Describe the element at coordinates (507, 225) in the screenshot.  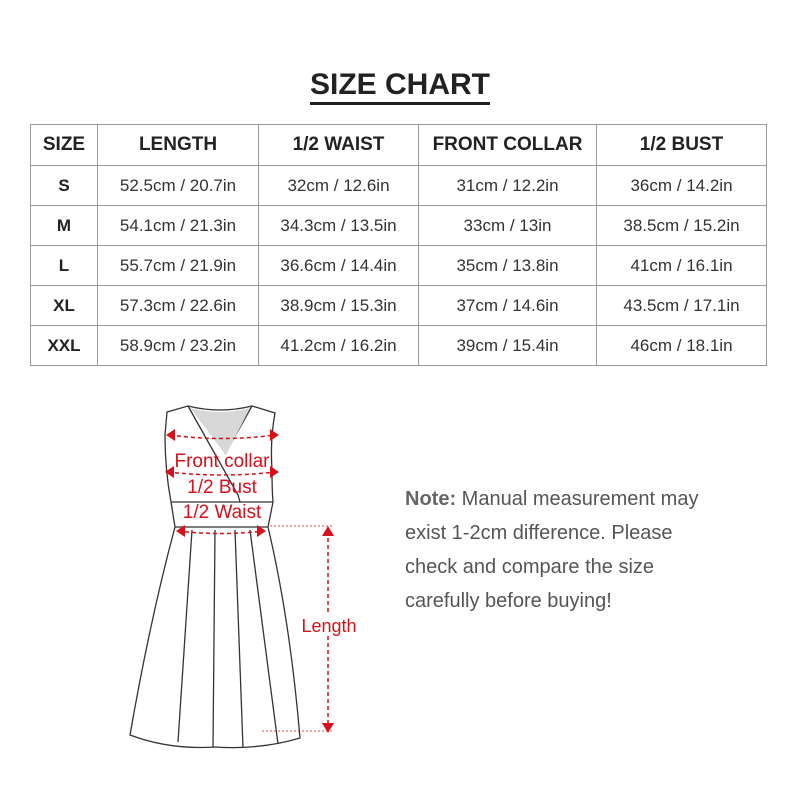
I see `measurement-cell: 33cm / 13in` at that location.